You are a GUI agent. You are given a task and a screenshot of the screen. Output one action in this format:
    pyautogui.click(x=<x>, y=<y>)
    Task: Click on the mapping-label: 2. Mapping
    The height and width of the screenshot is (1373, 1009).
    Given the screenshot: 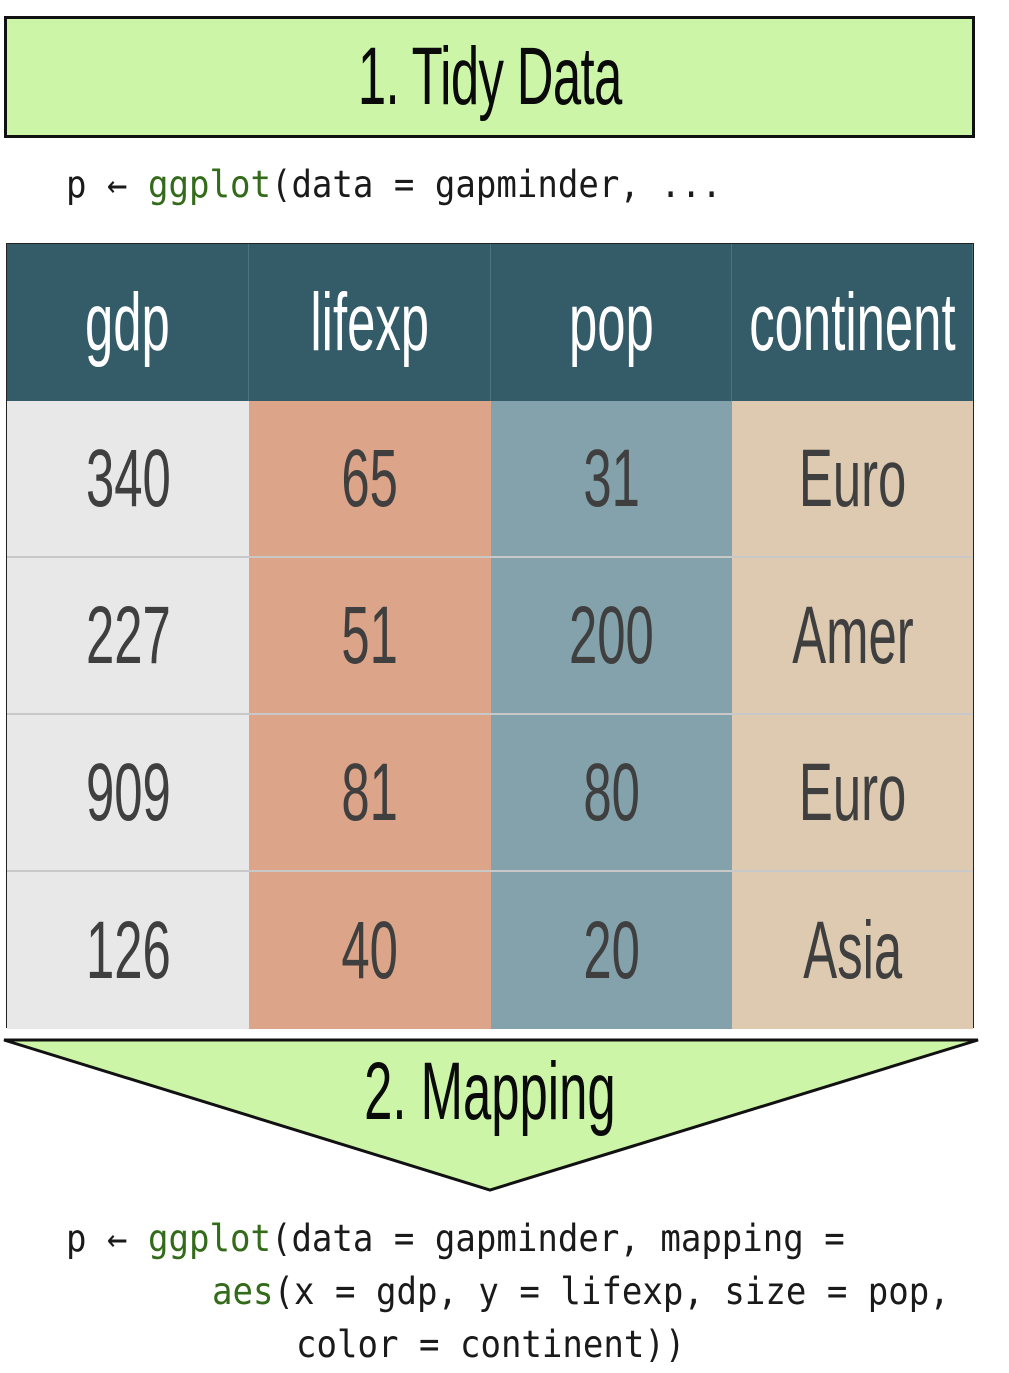 What is the action you would take?
    pyautogui.click(x=489, y=1092)
    